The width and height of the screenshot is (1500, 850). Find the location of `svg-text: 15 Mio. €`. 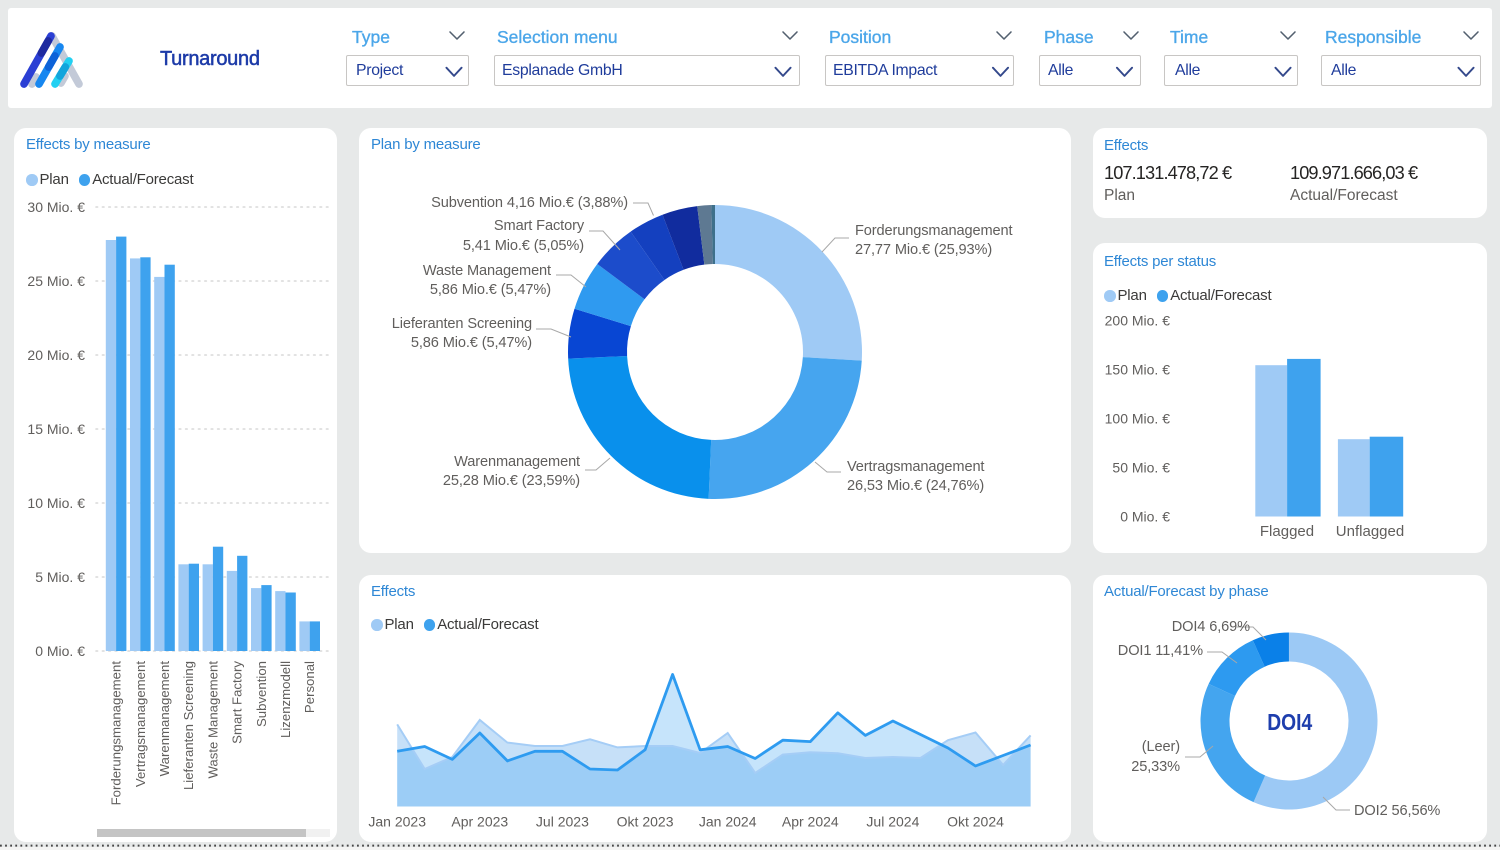

svg-text: 15 Mio. € is located at coordinates (56, 429).